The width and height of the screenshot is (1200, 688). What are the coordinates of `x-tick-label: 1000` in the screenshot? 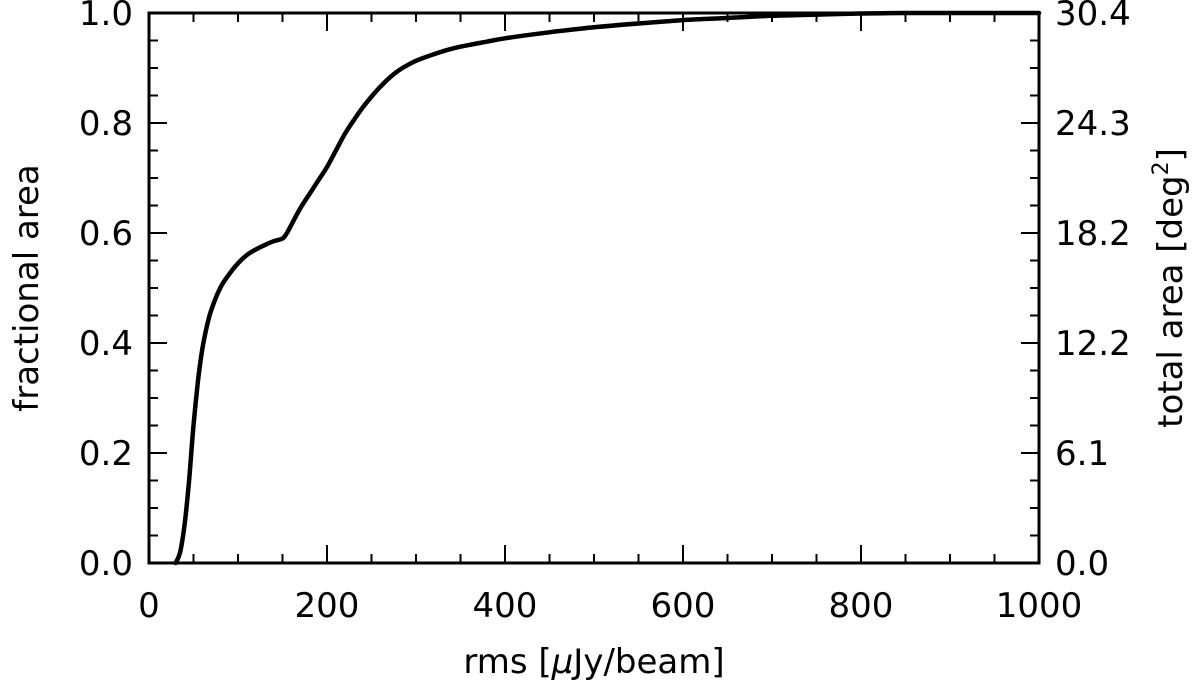 It's located at (1039, 606).